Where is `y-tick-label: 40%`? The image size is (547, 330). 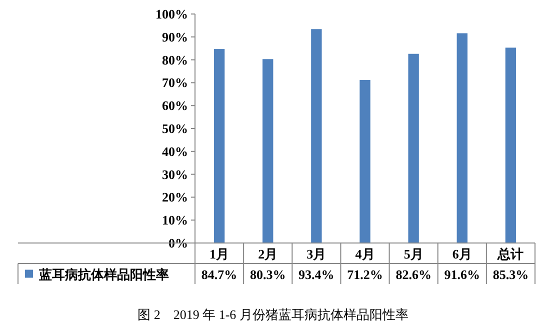
y-tick-label: 40% is located at coordinates (175, 151).